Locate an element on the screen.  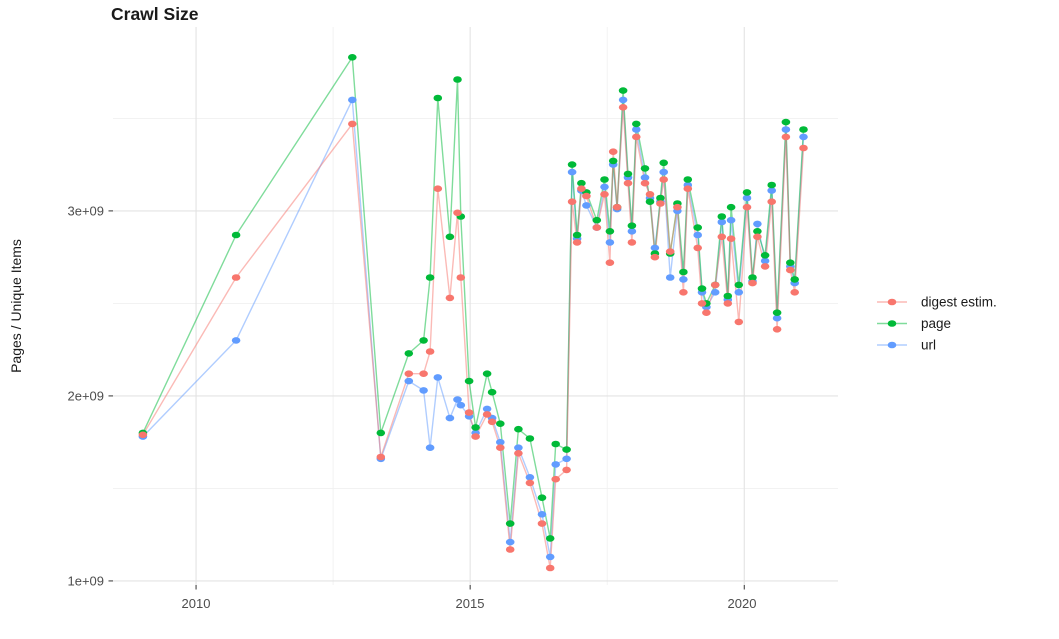
y-axis-tick-labels: 1e+09 2e+09 3e+09 is located at coordinates (85, 396).